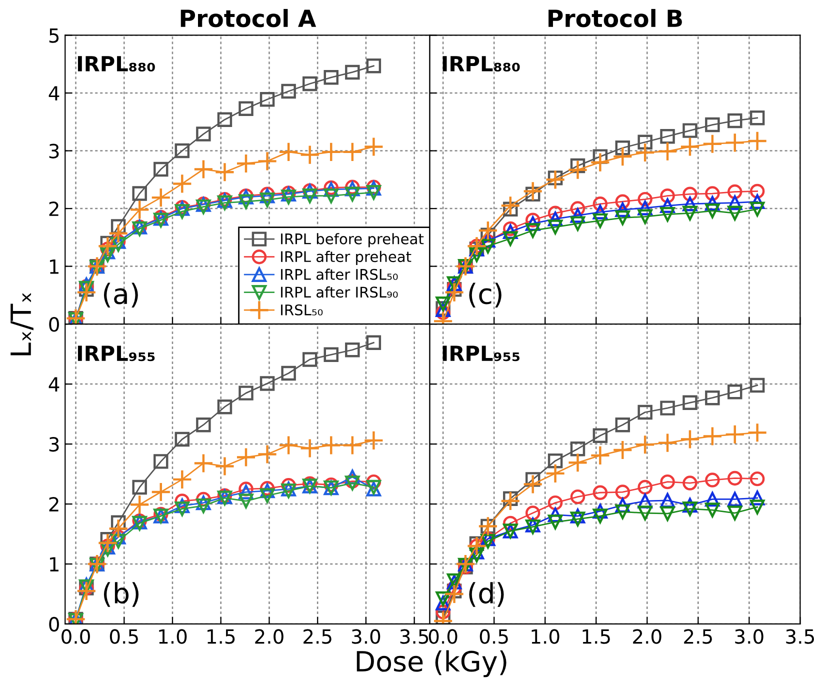 Image resolution: width=814 pixels, height=691 pixels. I want to click on y-tick-label: 5, so click(54, 35).